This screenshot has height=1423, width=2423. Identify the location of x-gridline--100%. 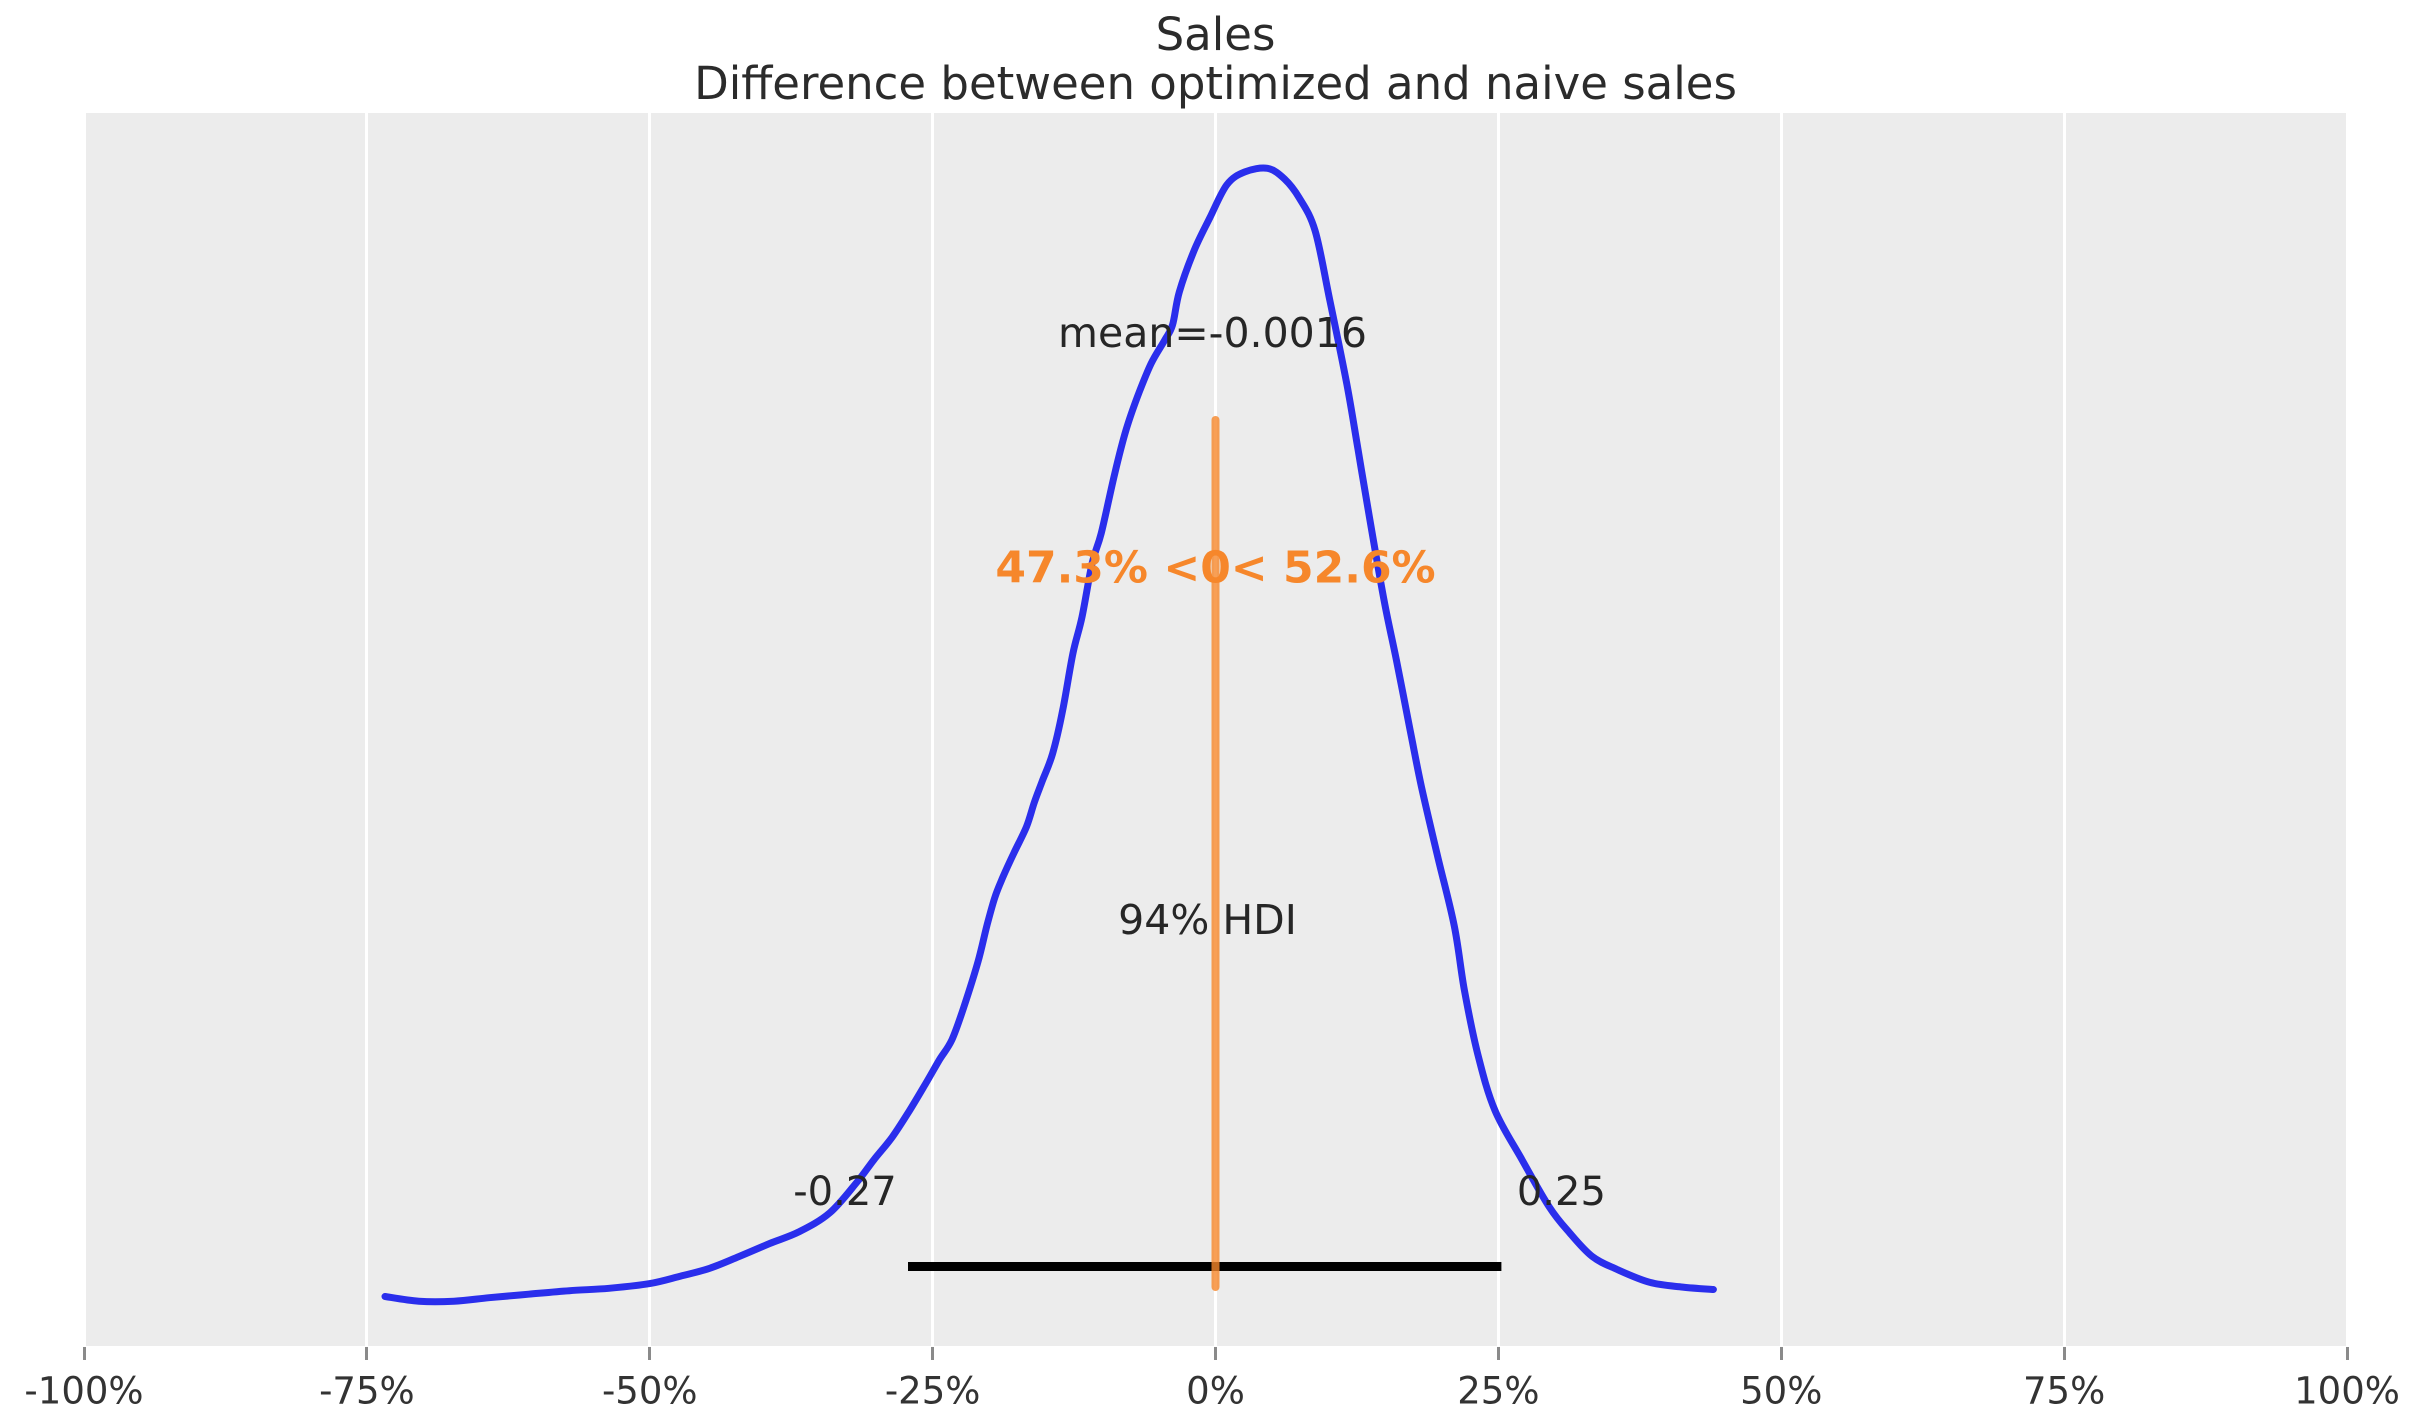
(84, 729).